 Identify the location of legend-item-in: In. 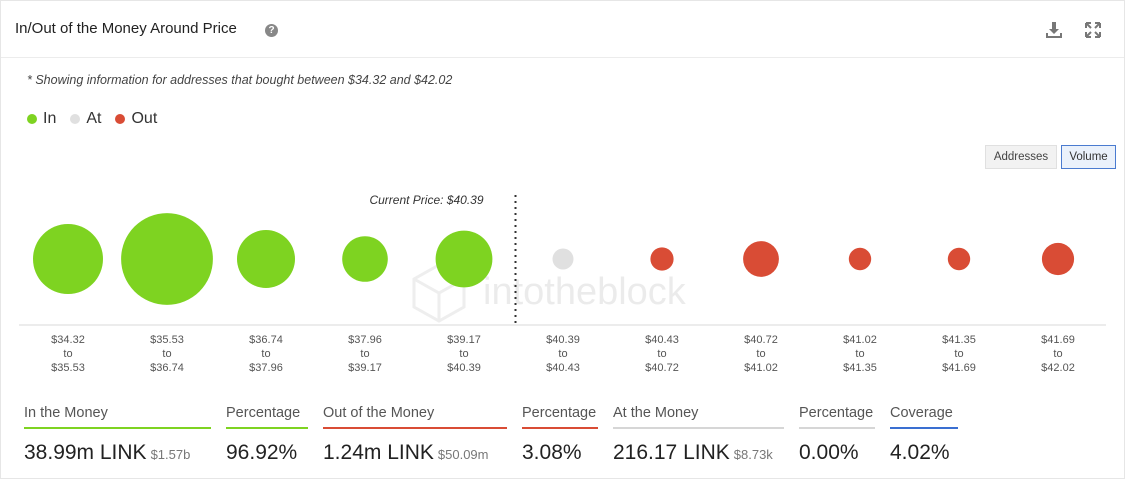
(41, 119).